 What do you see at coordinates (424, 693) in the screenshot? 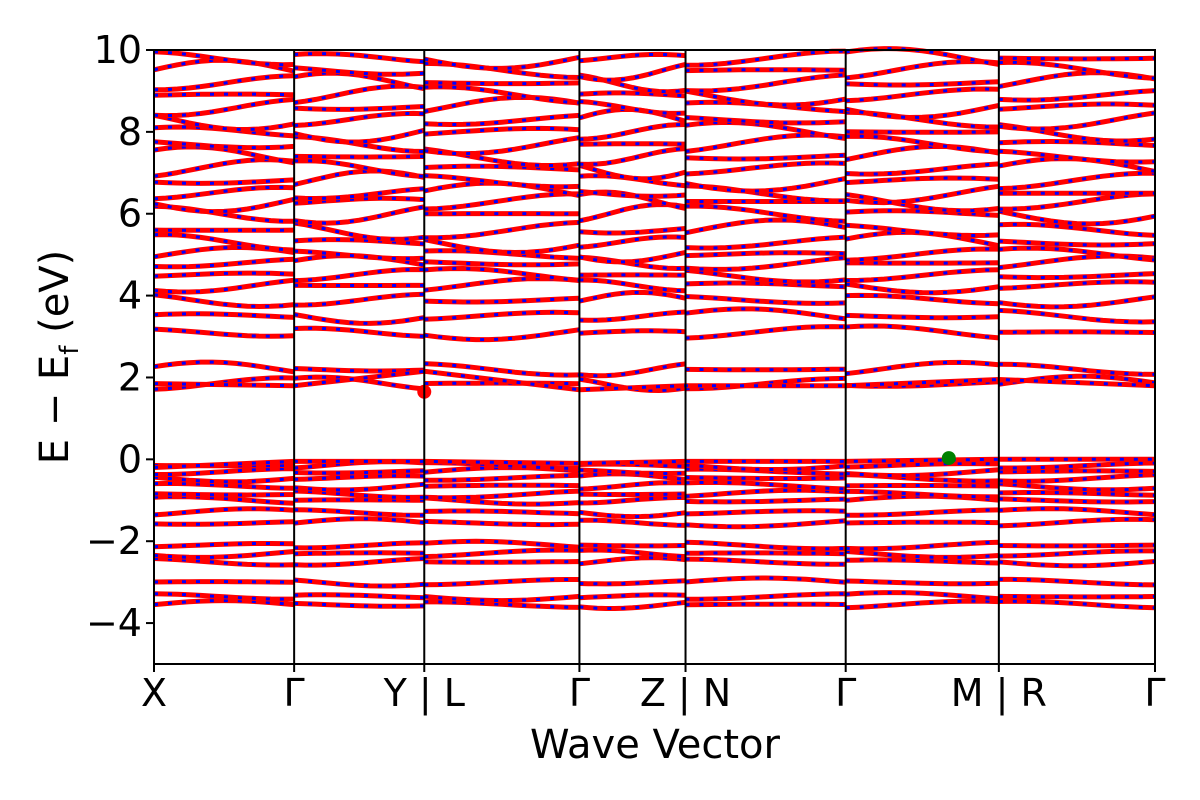
I see `x-tick-label: Y | L` at bounding box center [424, 693].